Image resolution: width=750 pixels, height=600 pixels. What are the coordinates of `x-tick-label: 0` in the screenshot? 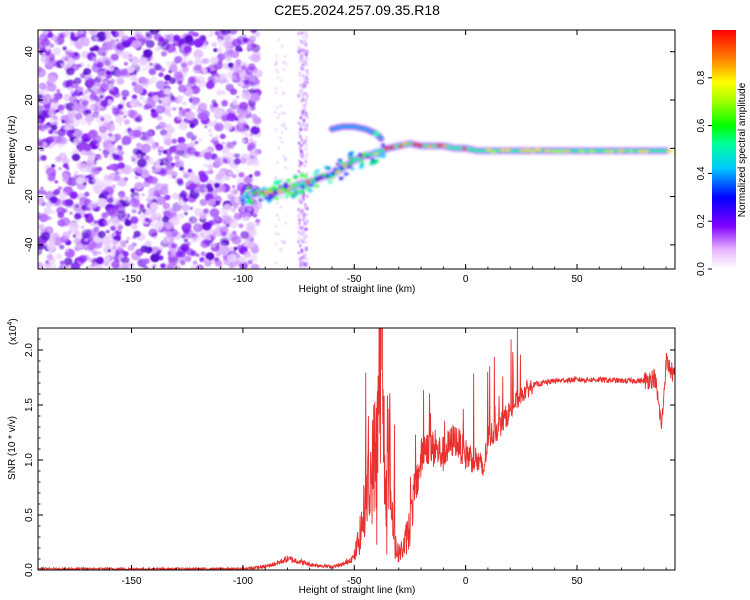 It's located at (466, 581).